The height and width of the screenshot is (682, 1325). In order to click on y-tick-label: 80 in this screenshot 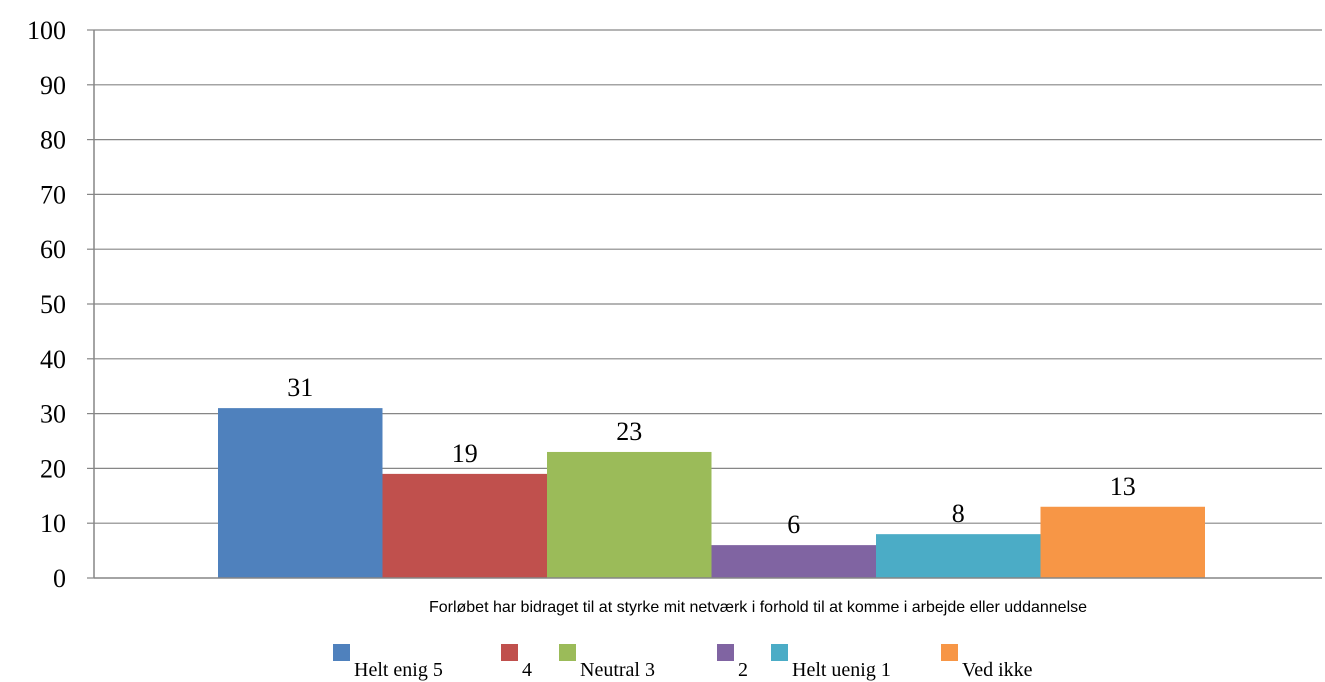, I will do `click(53, 140)`.